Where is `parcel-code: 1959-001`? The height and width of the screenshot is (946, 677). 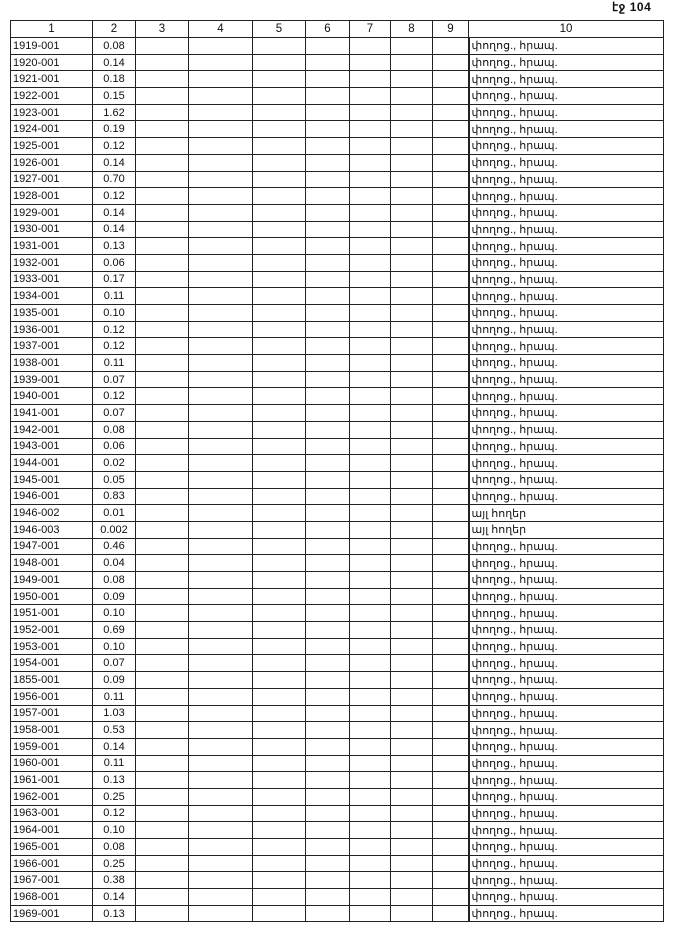 parcel-code: 1959-001 is located at coordinates (51, 746).